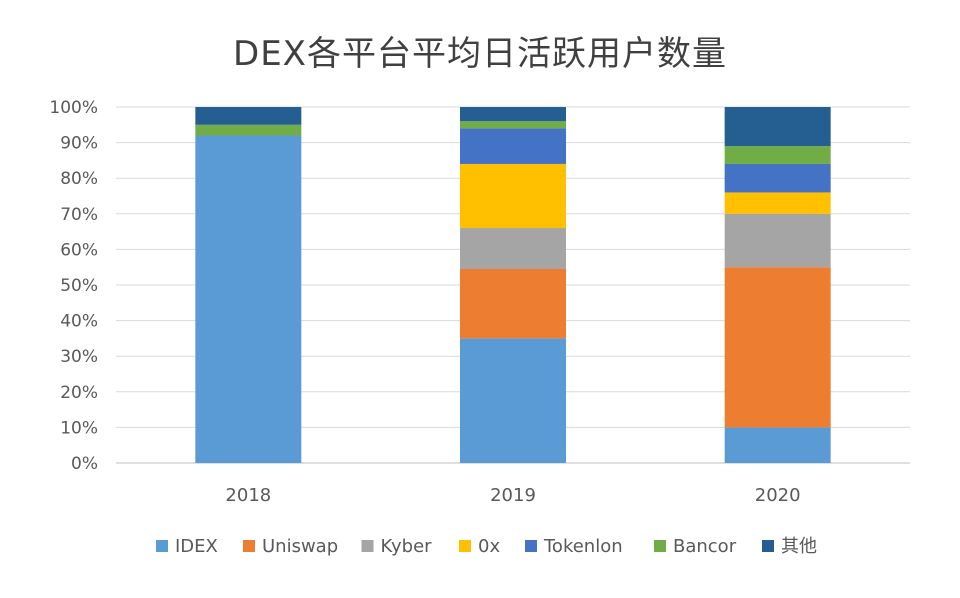 The image size is (960, 598). I want to click on legend-label: Uniswap, so click(300, 546).